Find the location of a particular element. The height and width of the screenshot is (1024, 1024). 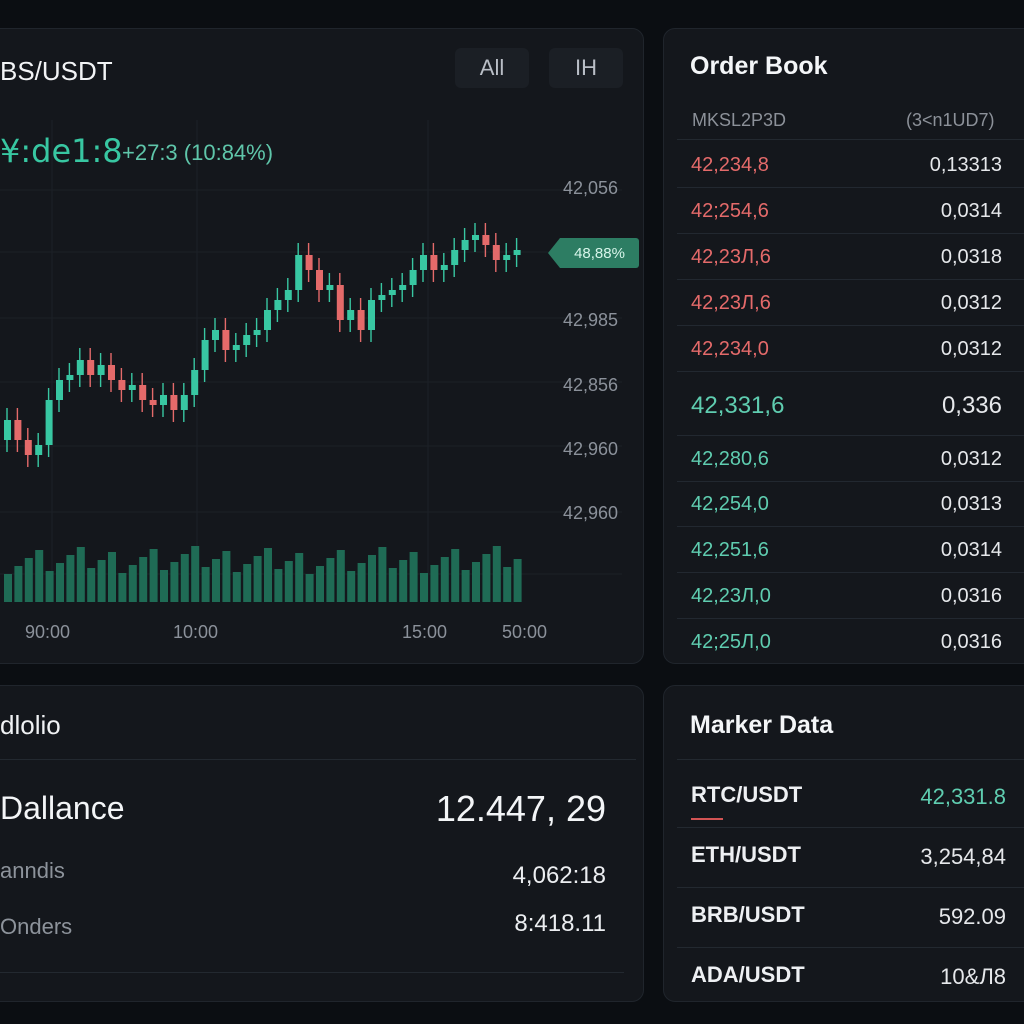

order-book-amount-header: (3<n1UD7) is located at coordinates (950, 120).